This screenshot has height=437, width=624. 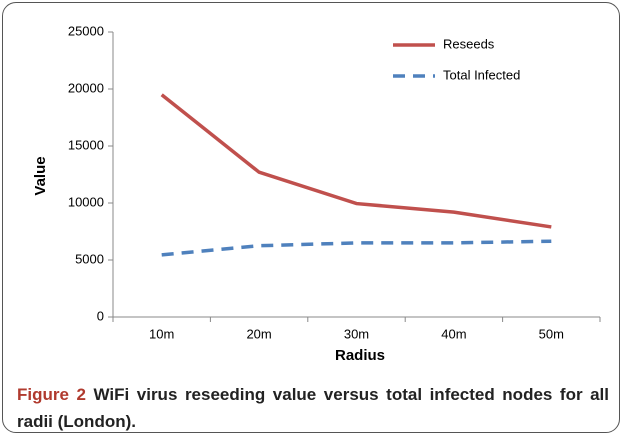 What do you see at coordinates (356, 248) in the screenshot?
I see `series-line` at bounding box center [356, 248].